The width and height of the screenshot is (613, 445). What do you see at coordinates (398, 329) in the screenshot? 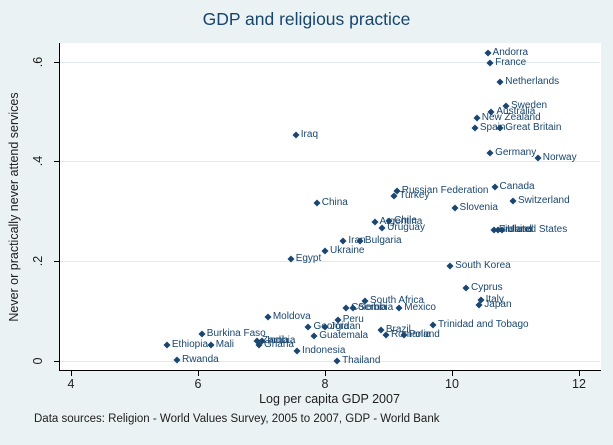
I see `data-point-label: Brazil` at bounding box center [398, 329].